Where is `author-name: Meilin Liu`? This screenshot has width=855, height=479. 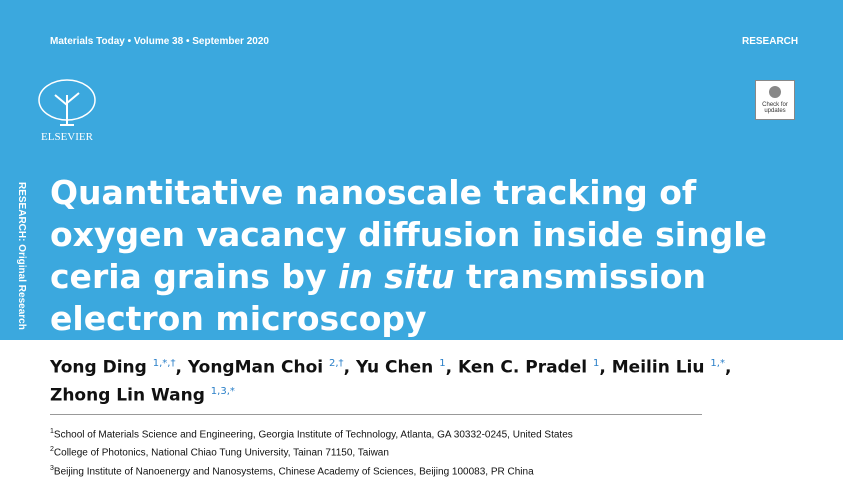
author-name: Meilin Liu is located at coordinates (658, 367).